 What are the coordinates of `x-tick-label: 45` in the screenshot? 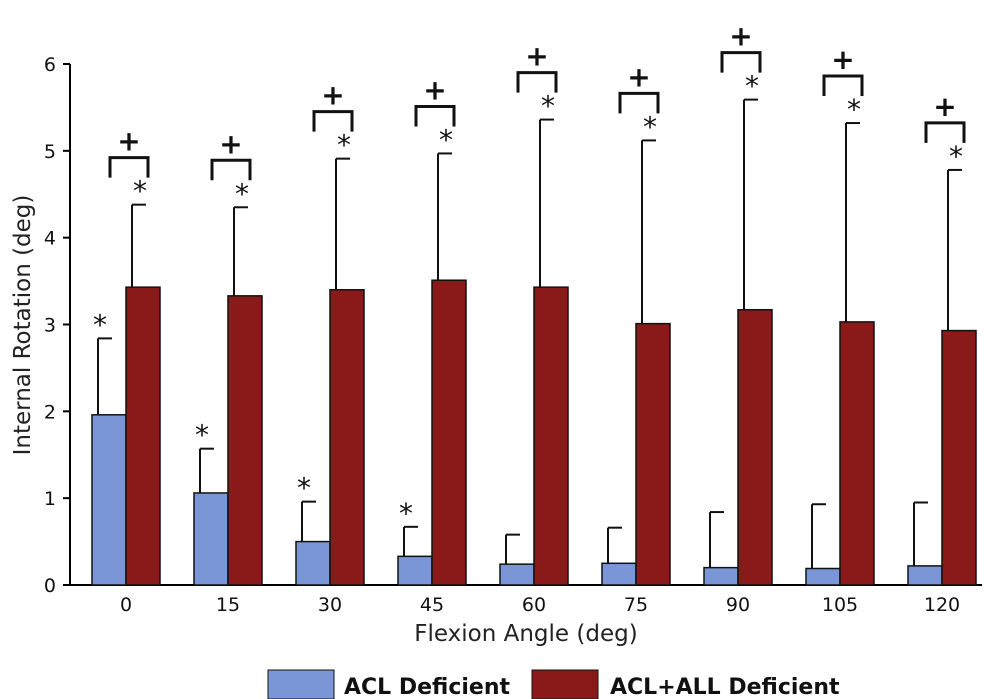 It's located at (432, 605).